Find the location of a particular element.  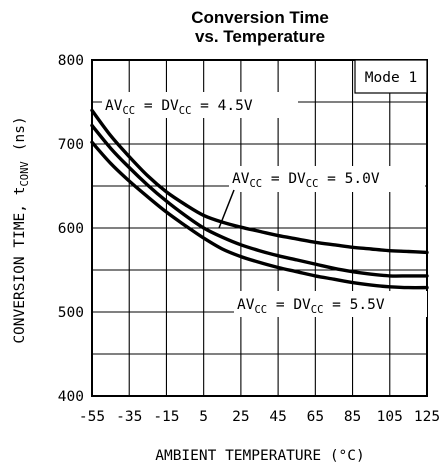

mode-label: Mode 1 is located at coordinates (391, 78).